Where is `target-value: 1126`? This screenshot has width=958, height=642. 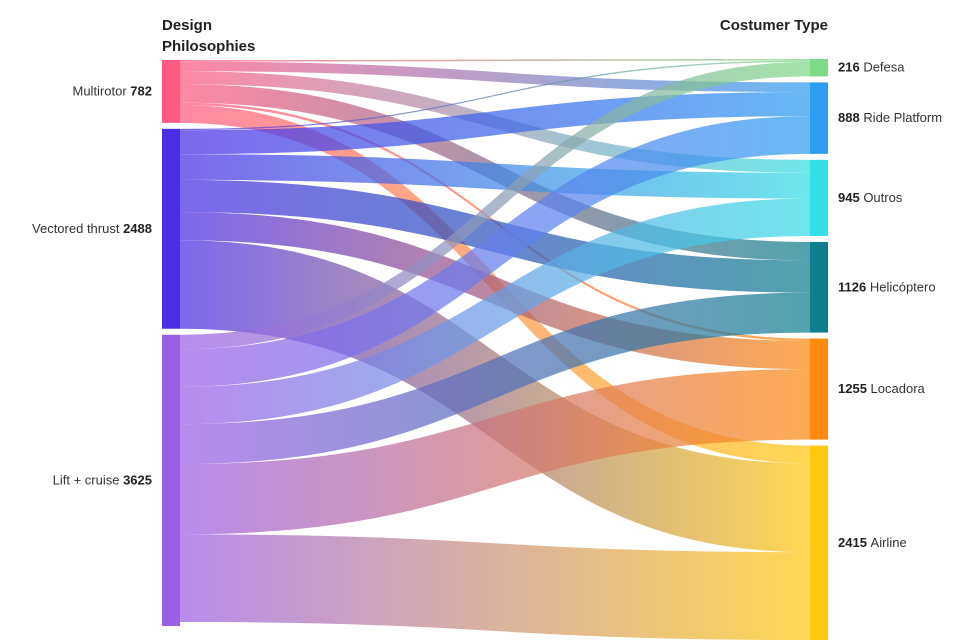 target-value: 1126 is located at coordinates (854, 286).